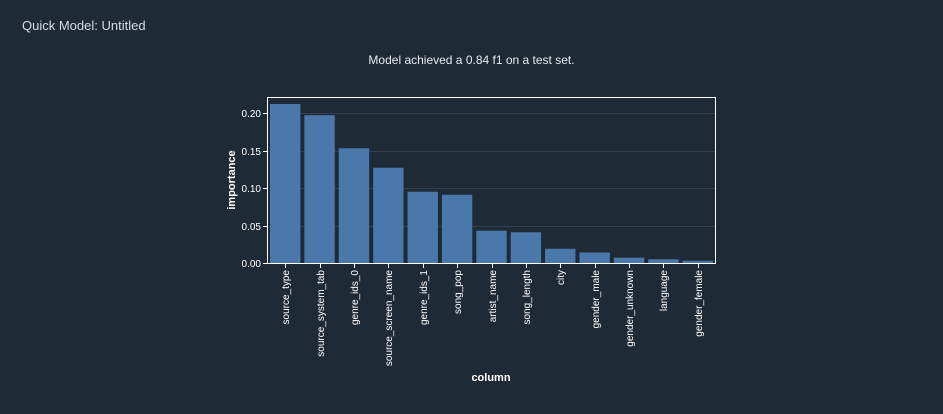  What do you see at coordinates (252, 114) in the screenshot?
I see `y-tick-label: 0.20` at bounding box center [252, 114].